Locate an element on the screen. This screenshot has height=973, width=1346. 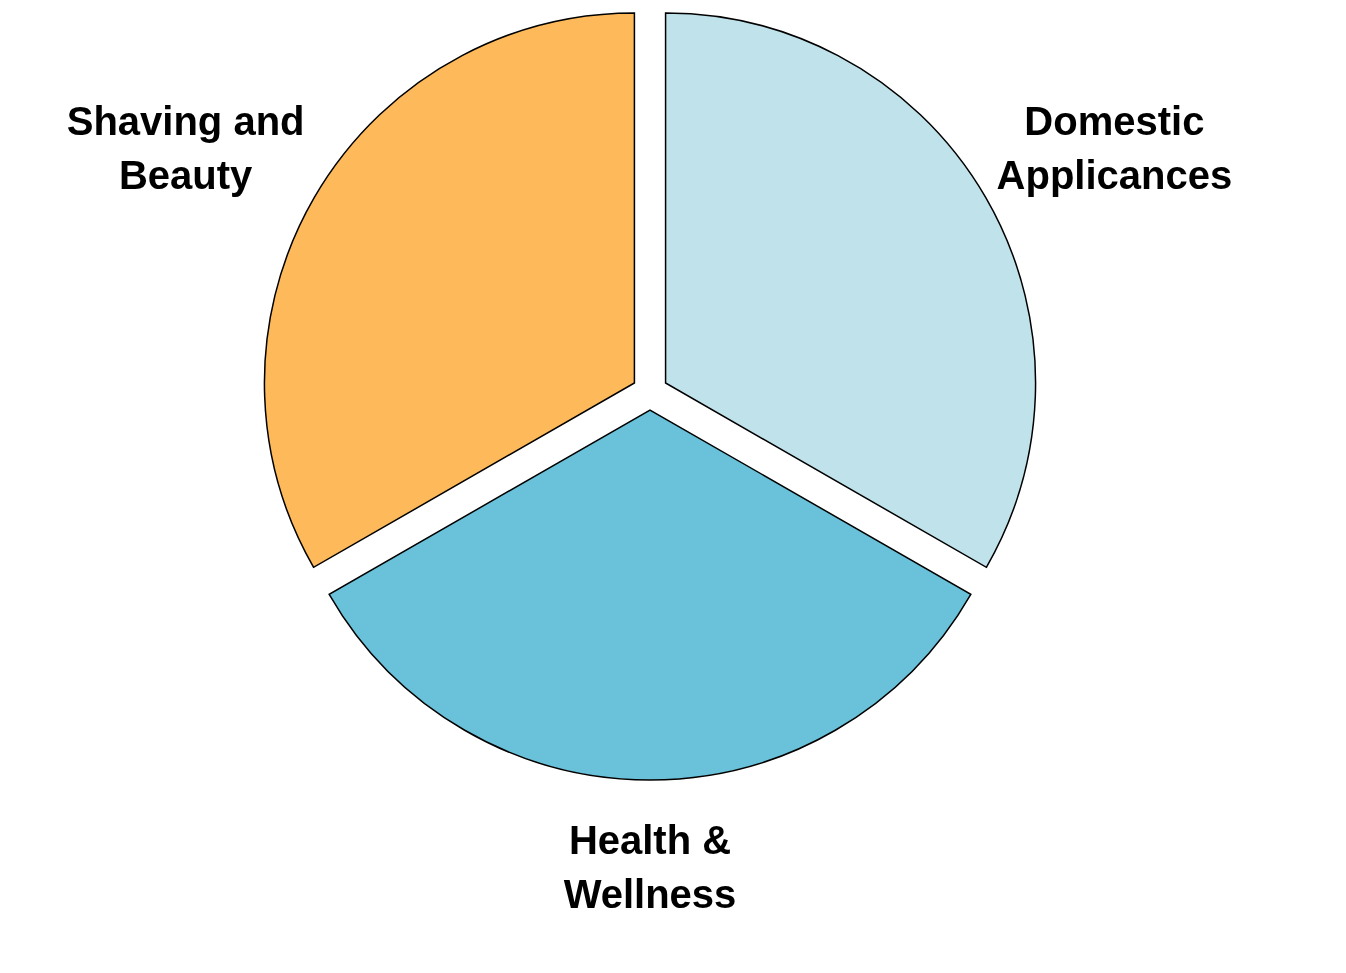
slice-label: Health & Wellness is located at coordinates (650, 867).